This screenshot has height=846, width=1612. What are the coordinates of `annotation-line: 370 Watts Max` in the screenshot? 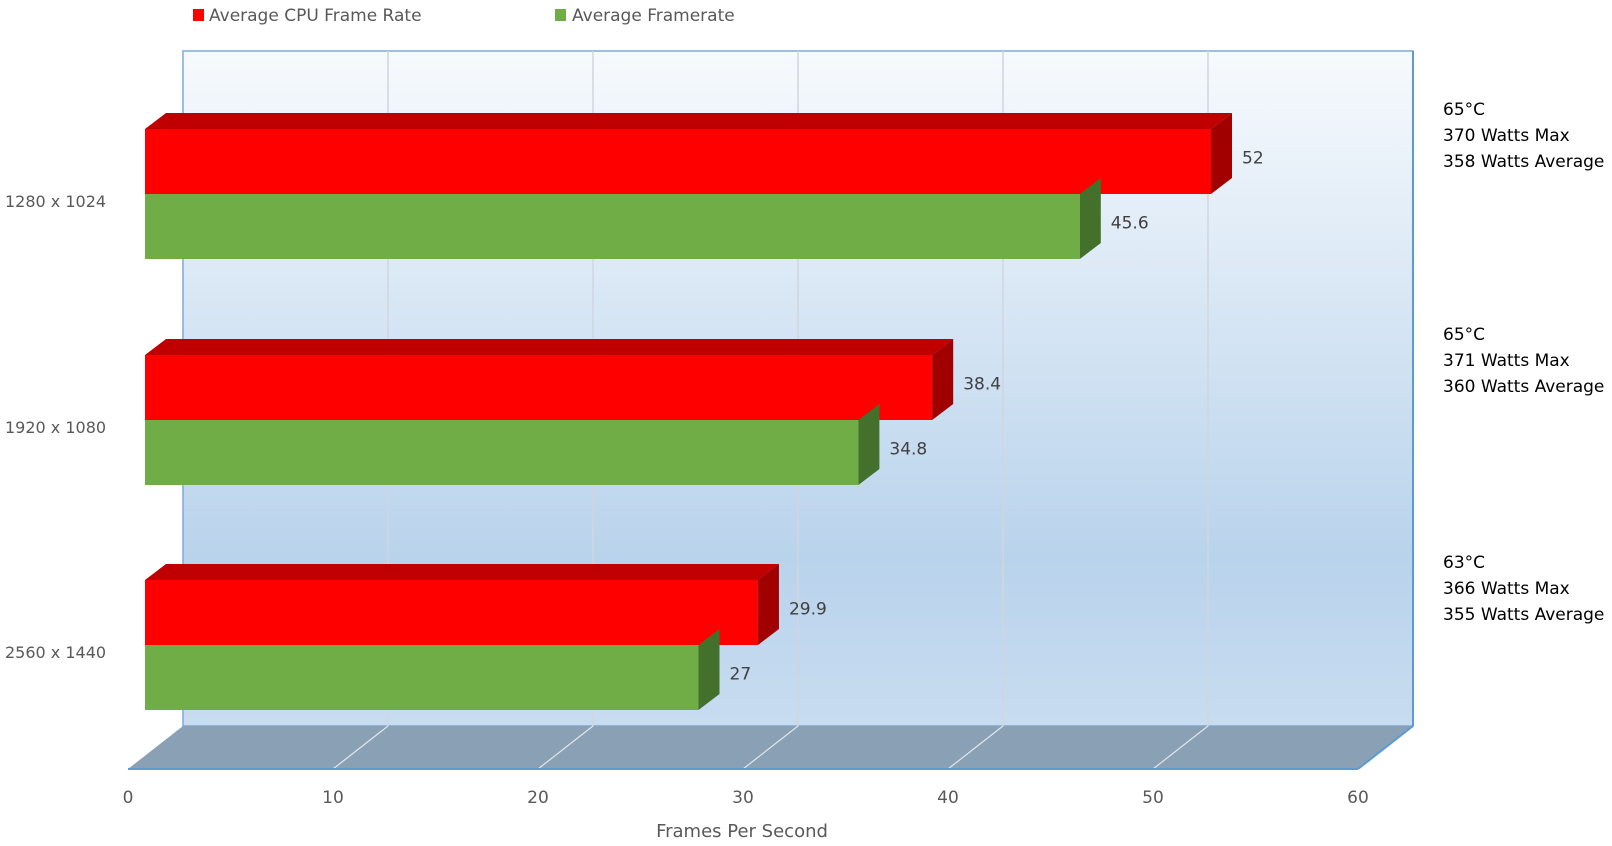 It's located at (1506, 136).